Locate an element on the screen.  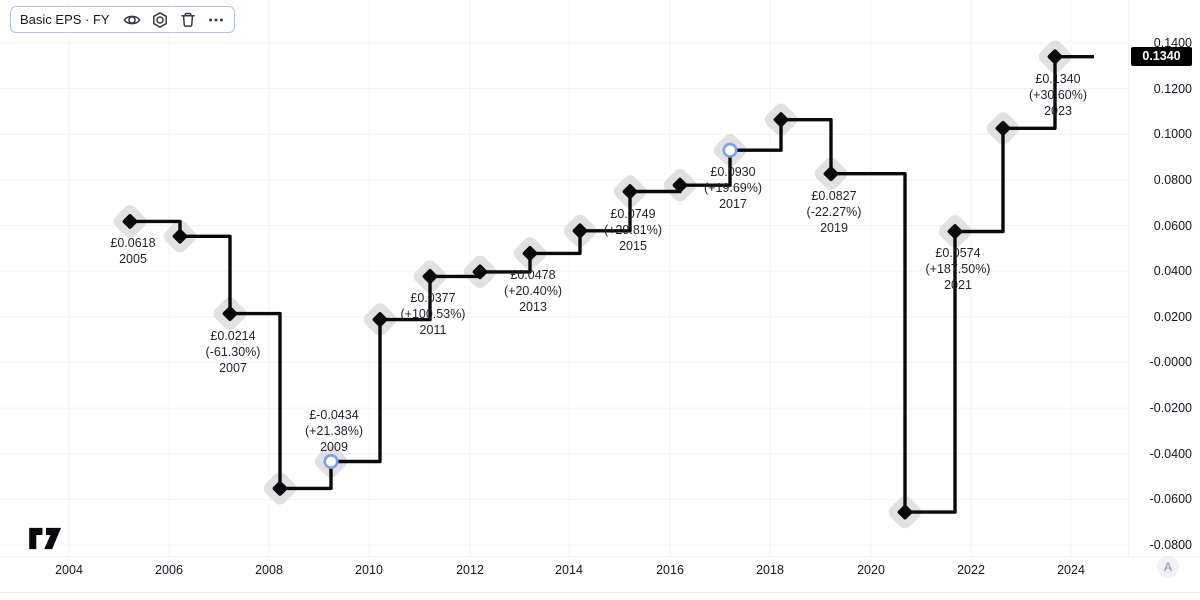
last-price-tag: 0.1340 is located at coordinates (1161, 56).